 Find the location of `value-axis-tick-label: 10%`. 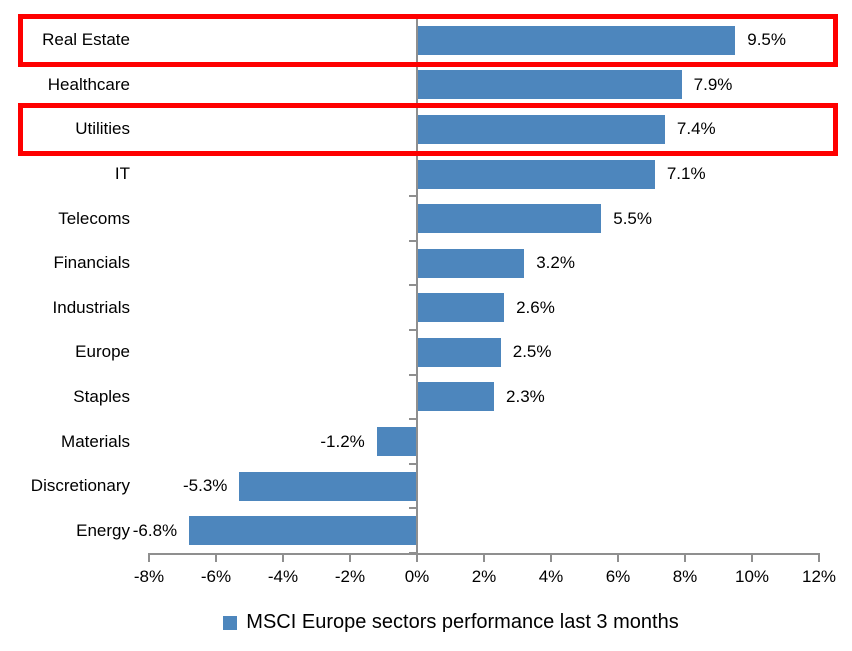

value-axis-tick-label: 10% is located at coordinates (752, 576).